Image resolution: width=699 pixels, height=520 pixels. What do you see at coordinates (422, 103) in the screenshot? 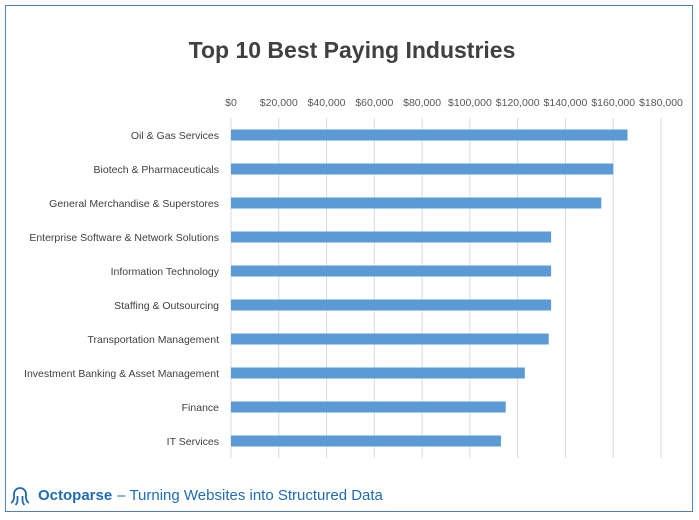
I see `x-tick-label: $80,000` at bounding box center [422, 103].